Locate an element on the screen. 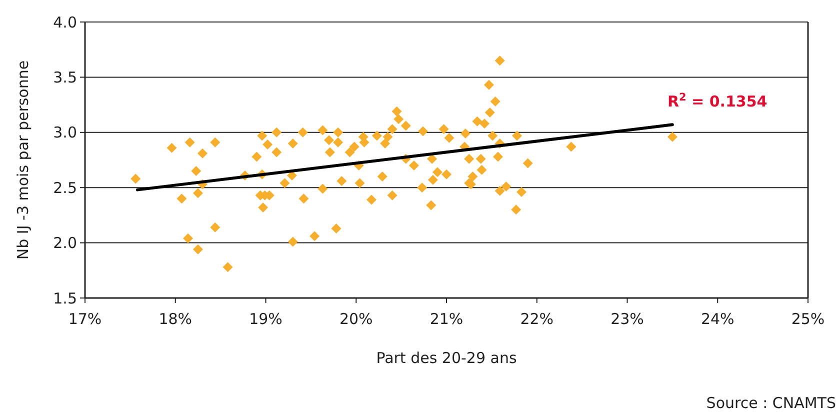 The height and width of the screenshot is (416, 840). y-tick-label: 2.0 is located at coordinates (65, 243).